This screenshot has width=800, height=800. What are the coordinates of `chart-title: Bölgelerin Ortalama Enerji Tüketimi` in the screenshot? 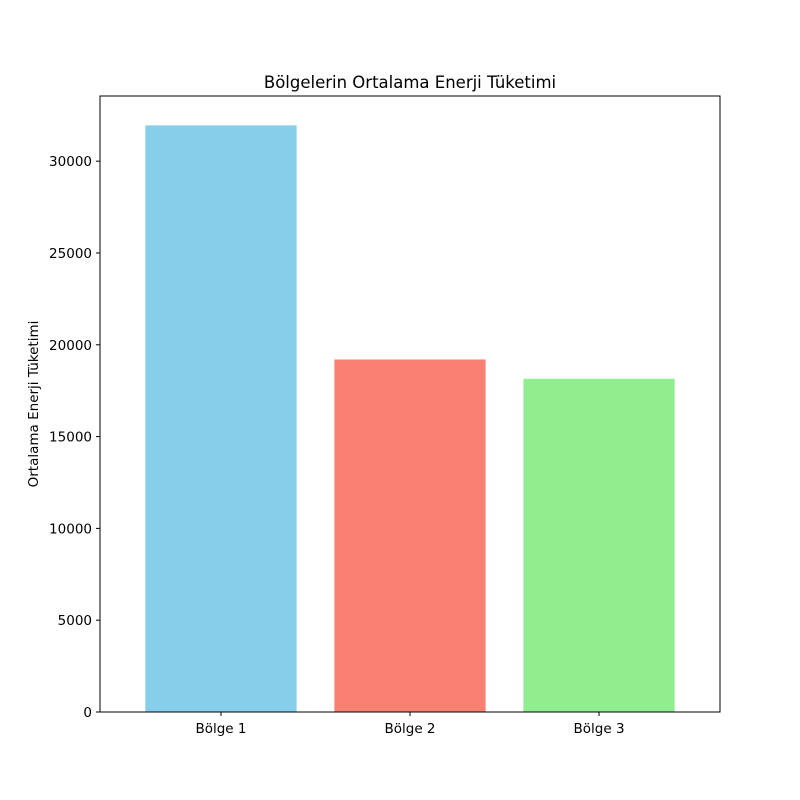 It's located at (410, 82).